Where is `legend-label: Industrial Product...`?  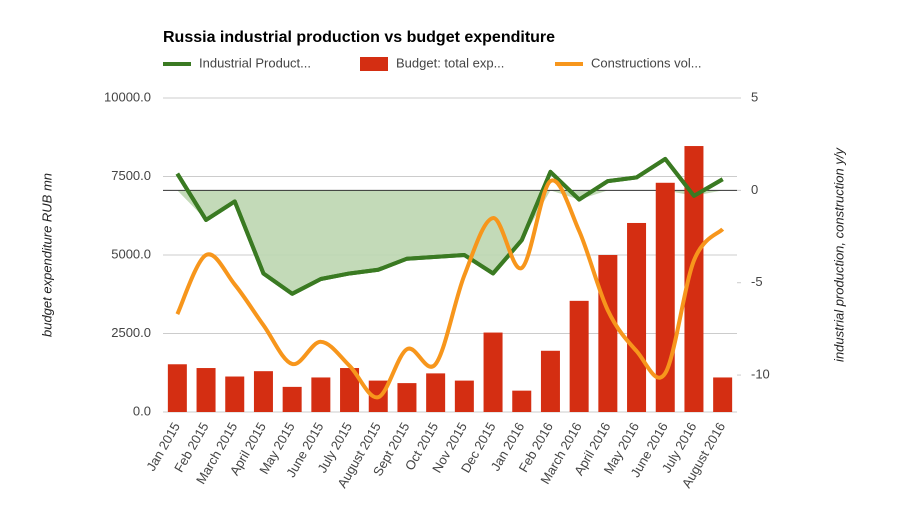 legend-label: Industrial Product... is located at coordinates (255, 62).